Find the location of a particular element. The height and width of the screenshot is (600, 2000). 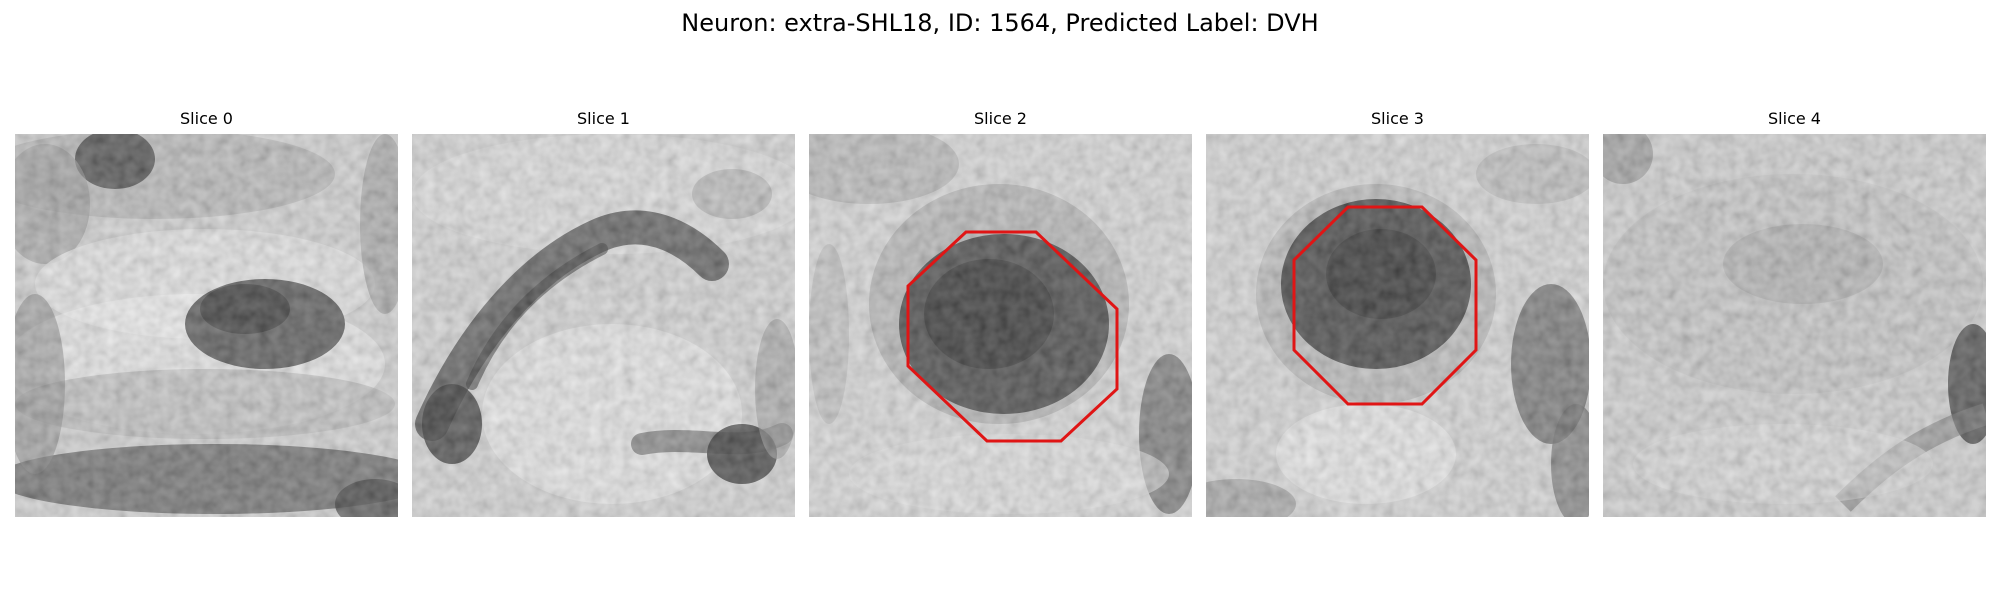

slice-panel-0: Slice 0 is located at coordinates (206, 313).